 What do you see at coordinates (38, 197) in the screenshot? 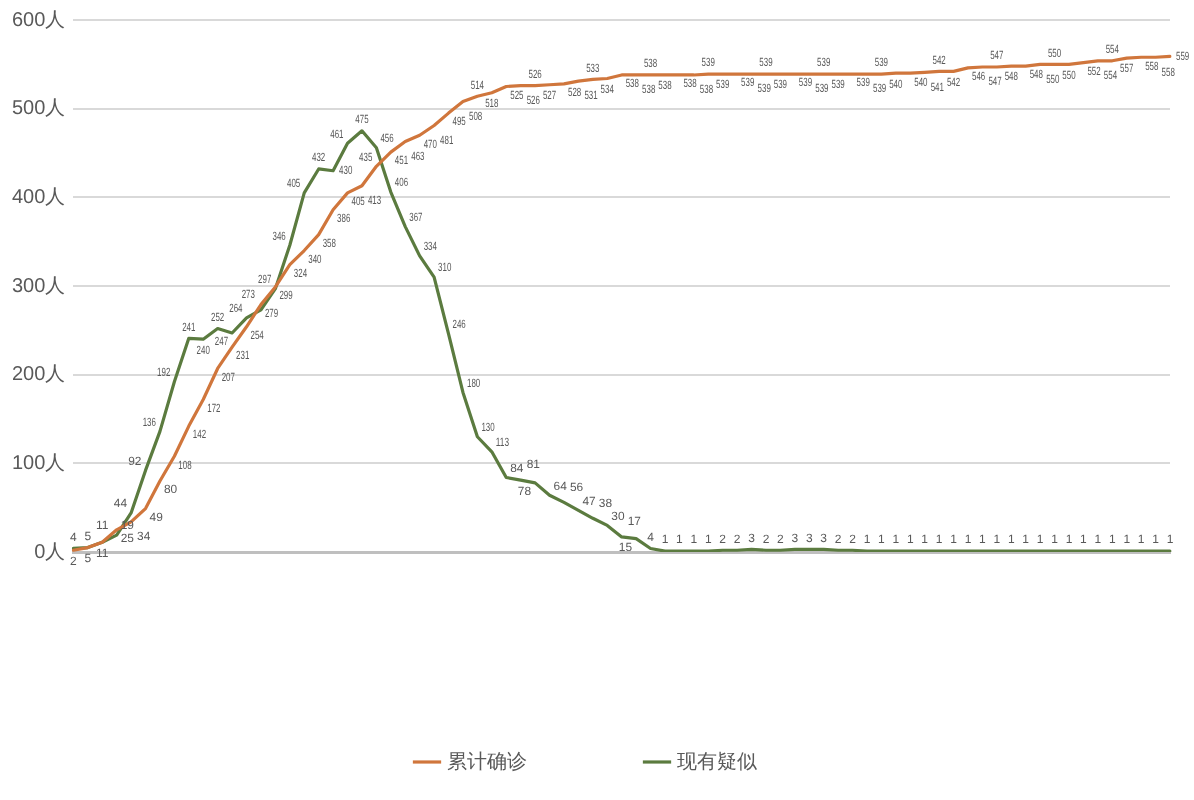
I see `y-tick-label: 400人` at bounding box center [38, 197].